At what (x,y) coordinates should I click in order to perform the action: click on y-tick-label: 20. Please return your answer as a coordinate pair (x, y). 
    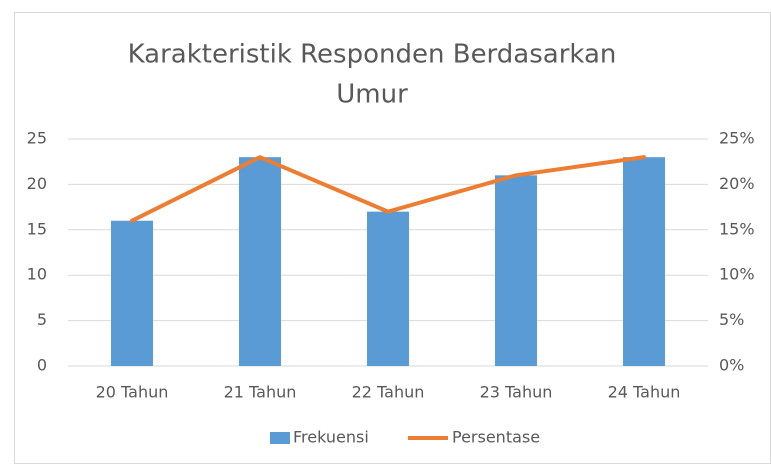
    Looking at the image, I should click on (37, 183).